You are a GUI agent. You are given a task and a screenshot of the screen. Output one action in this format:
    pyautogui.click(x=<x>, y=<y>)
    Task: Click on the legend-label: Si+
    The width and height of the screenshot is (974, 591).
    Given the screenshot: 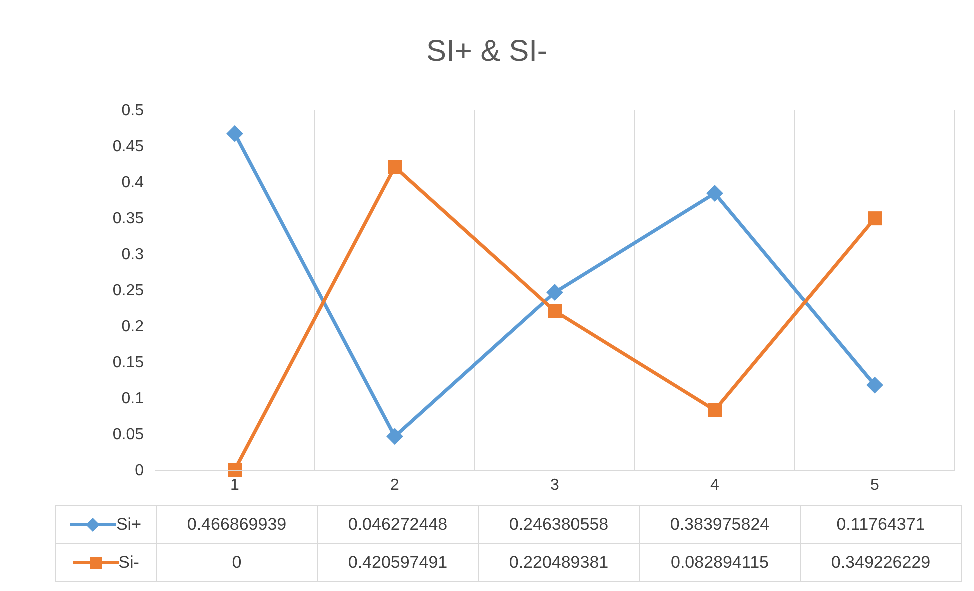 What is the action you would take?
    pyautogui.click(x=129, y=524)
    